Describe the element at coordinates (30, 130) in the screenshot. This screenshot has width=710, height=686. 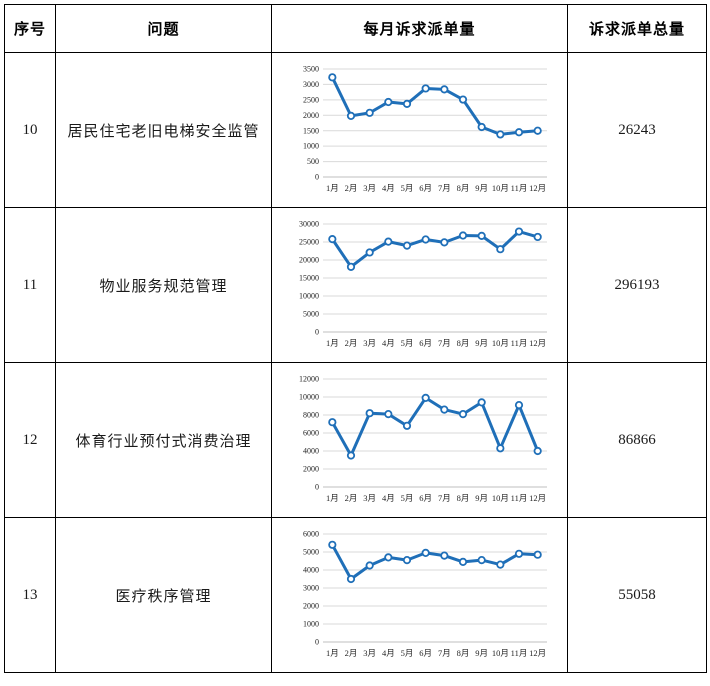
I see `row-index: 10` at that location.